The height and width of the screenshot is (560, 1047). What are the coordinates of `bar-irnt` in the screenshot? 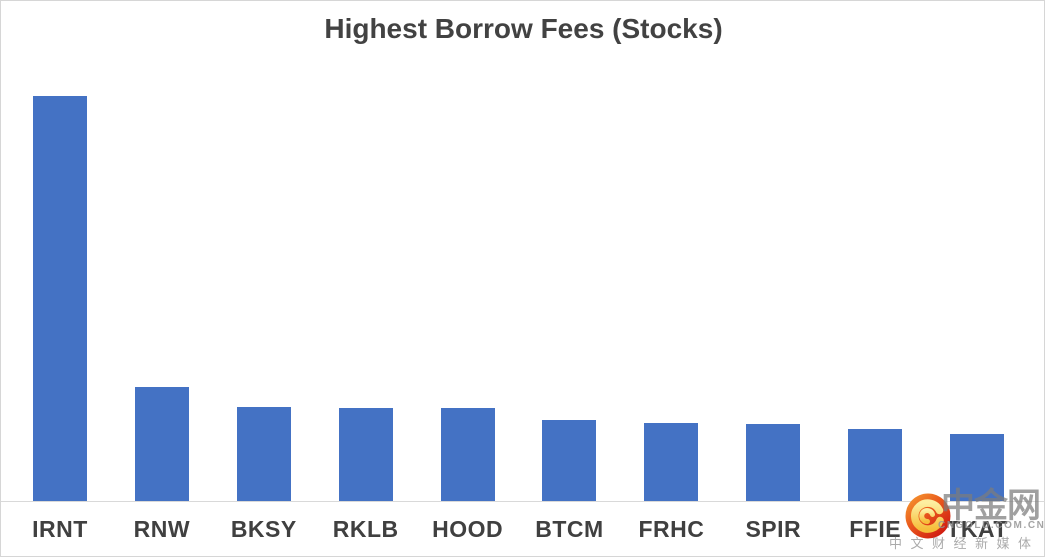 It's located at (59, 298).